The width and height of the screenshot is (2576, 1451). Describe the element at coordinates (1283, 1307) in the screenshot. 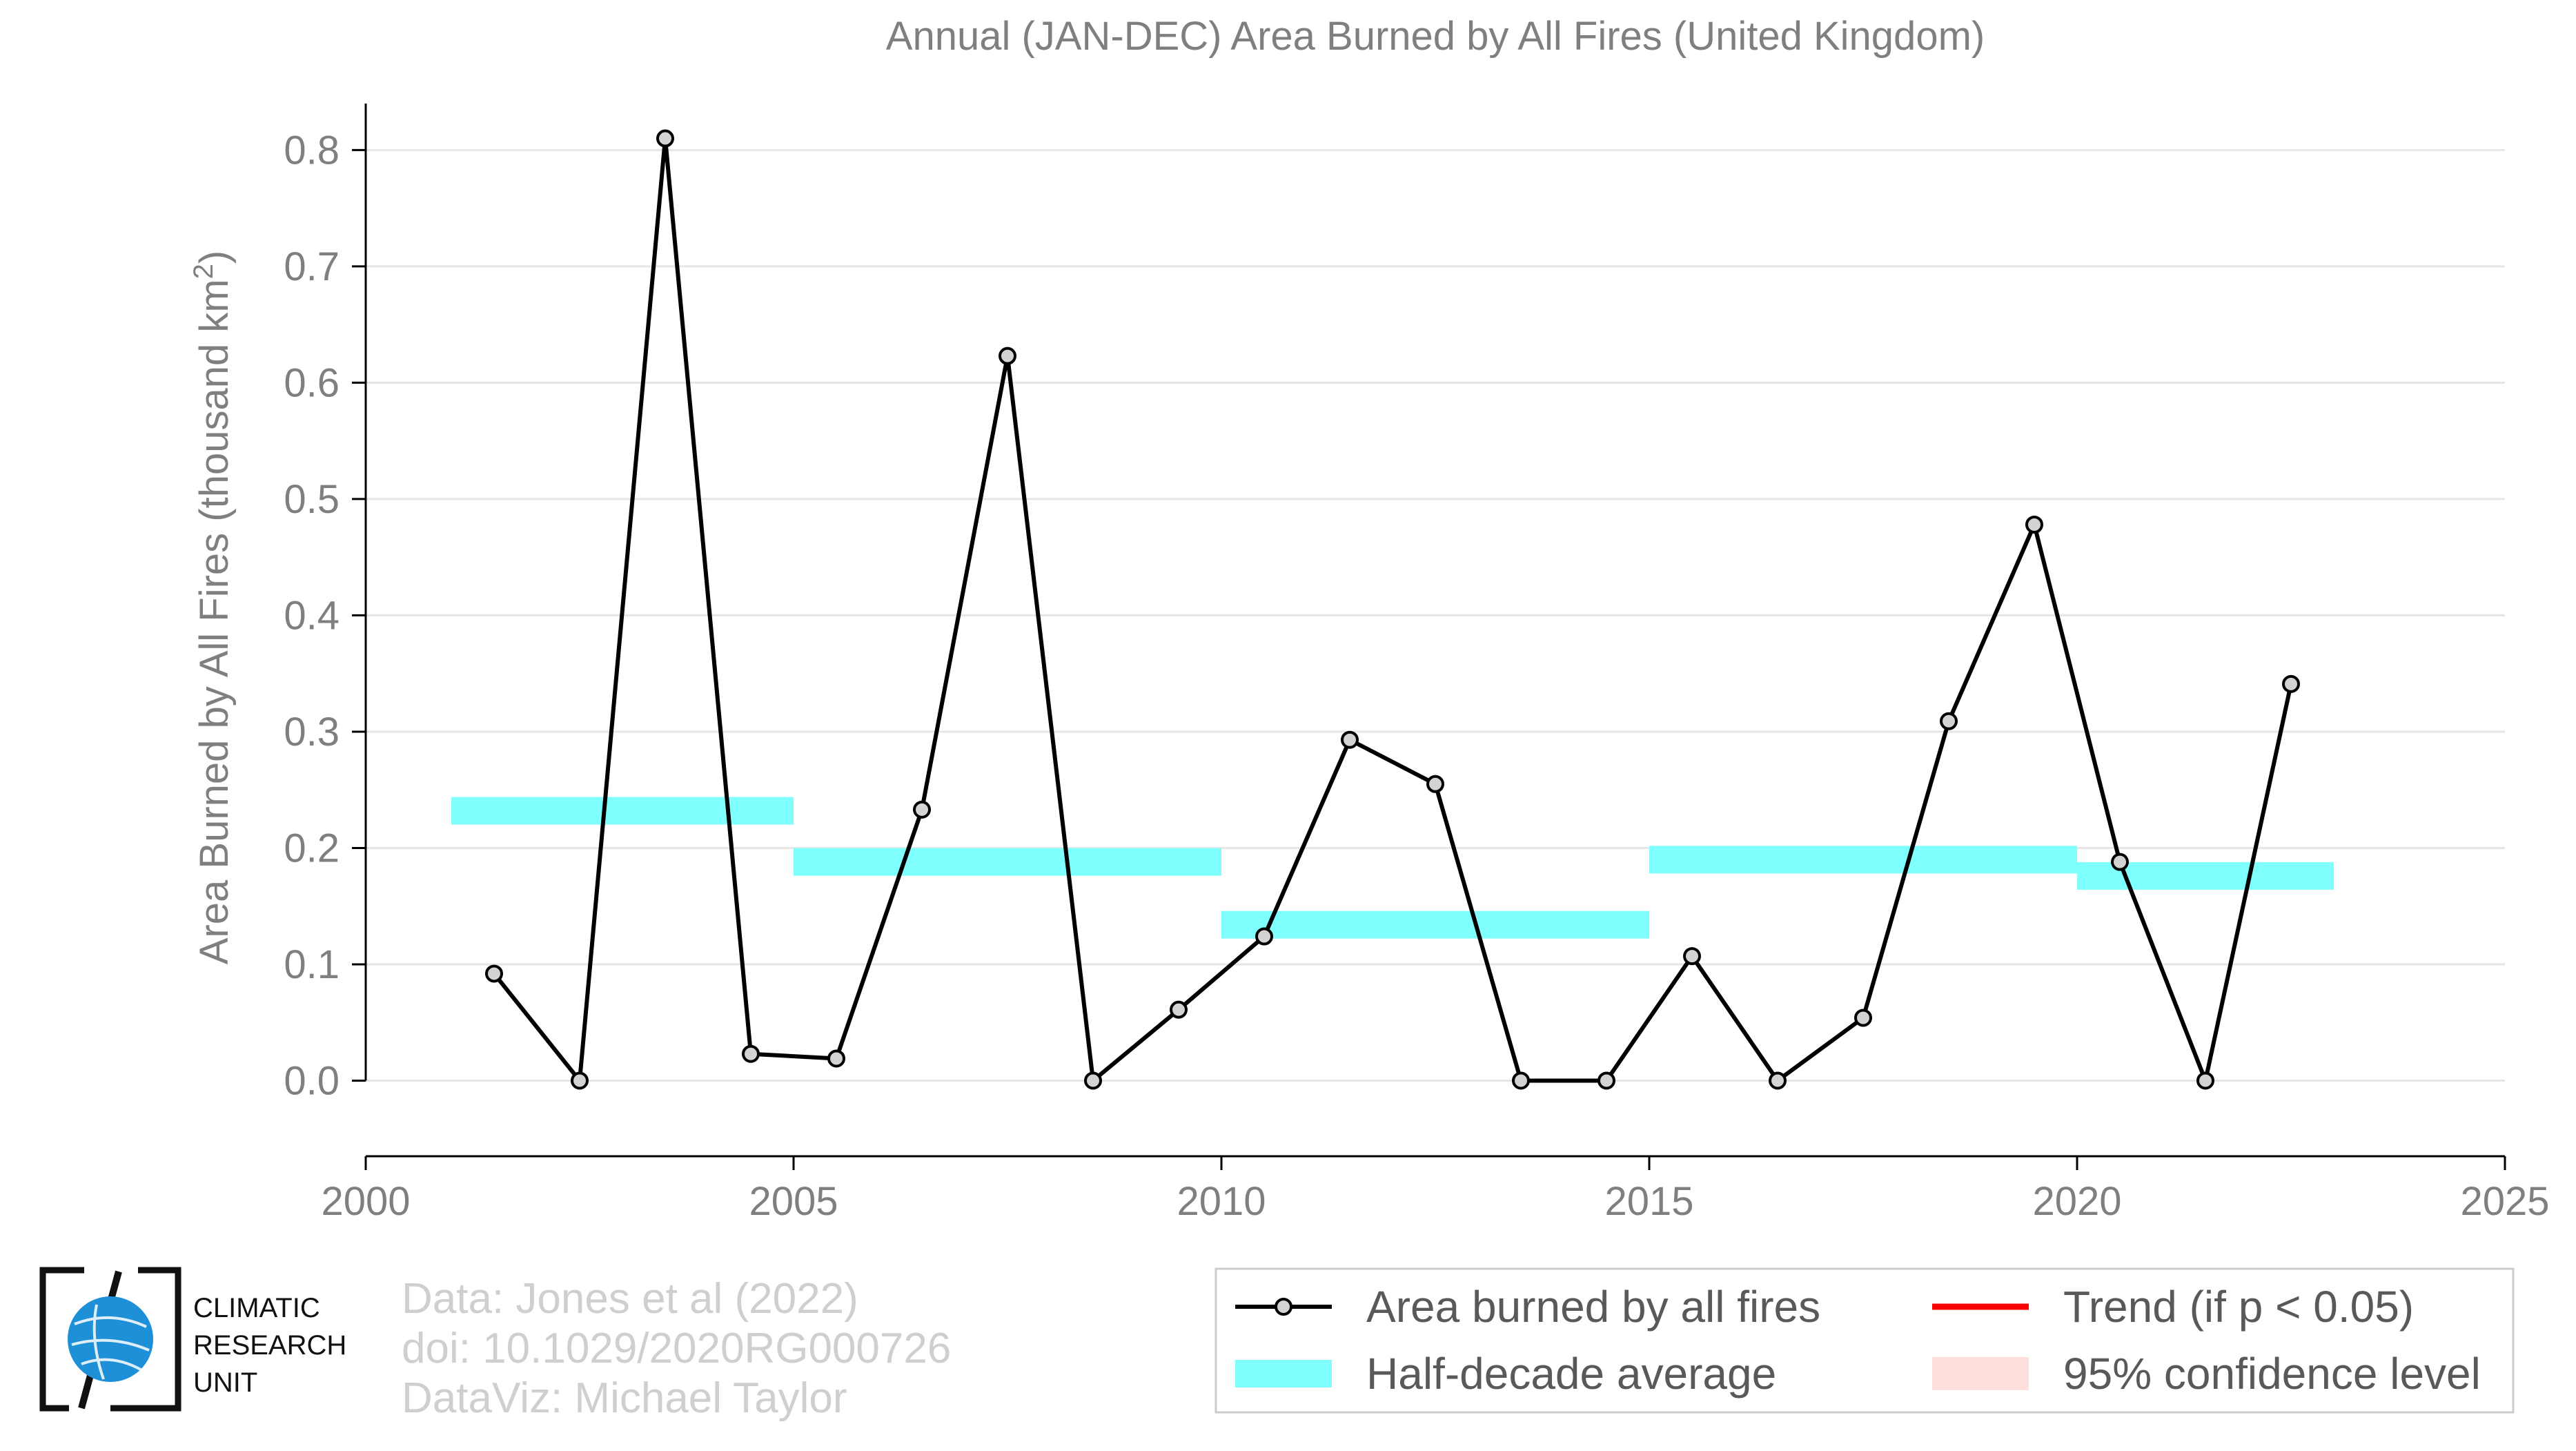

I see `legend-swatch-marker` at that location.